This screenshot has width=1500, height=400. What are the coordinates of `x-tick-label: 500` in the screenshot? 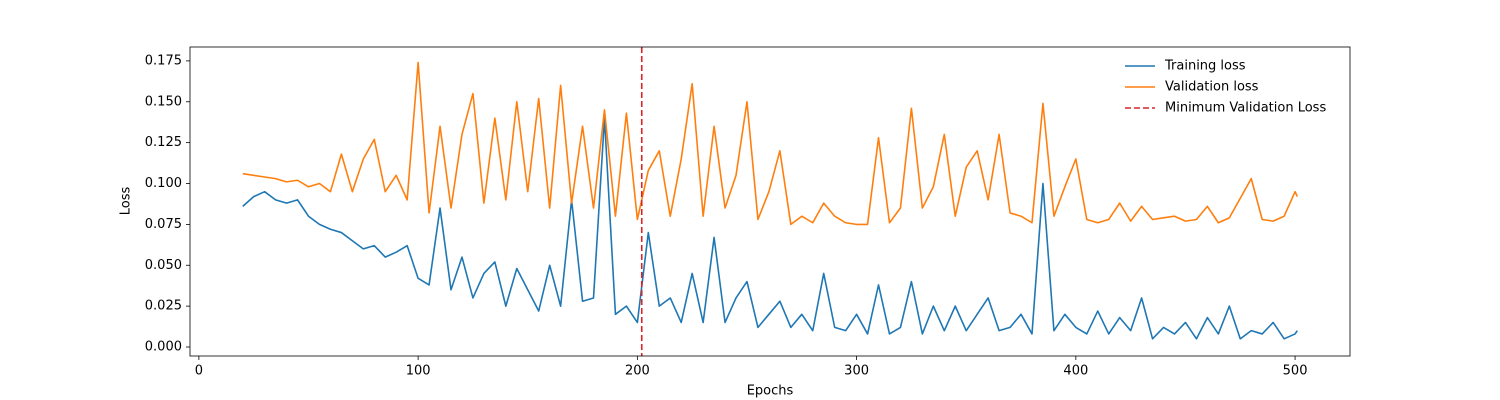 It's located at (1295, 371).